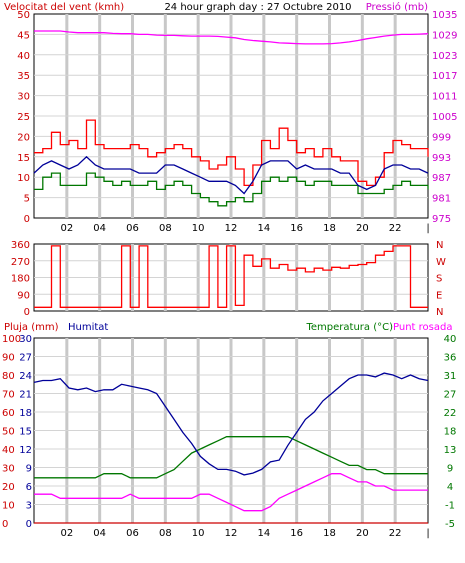 This screenshot has height=563, width=465. I want to click on wind-speed-axis-title: Velocitat del vent (kmh), so click(64, 7).